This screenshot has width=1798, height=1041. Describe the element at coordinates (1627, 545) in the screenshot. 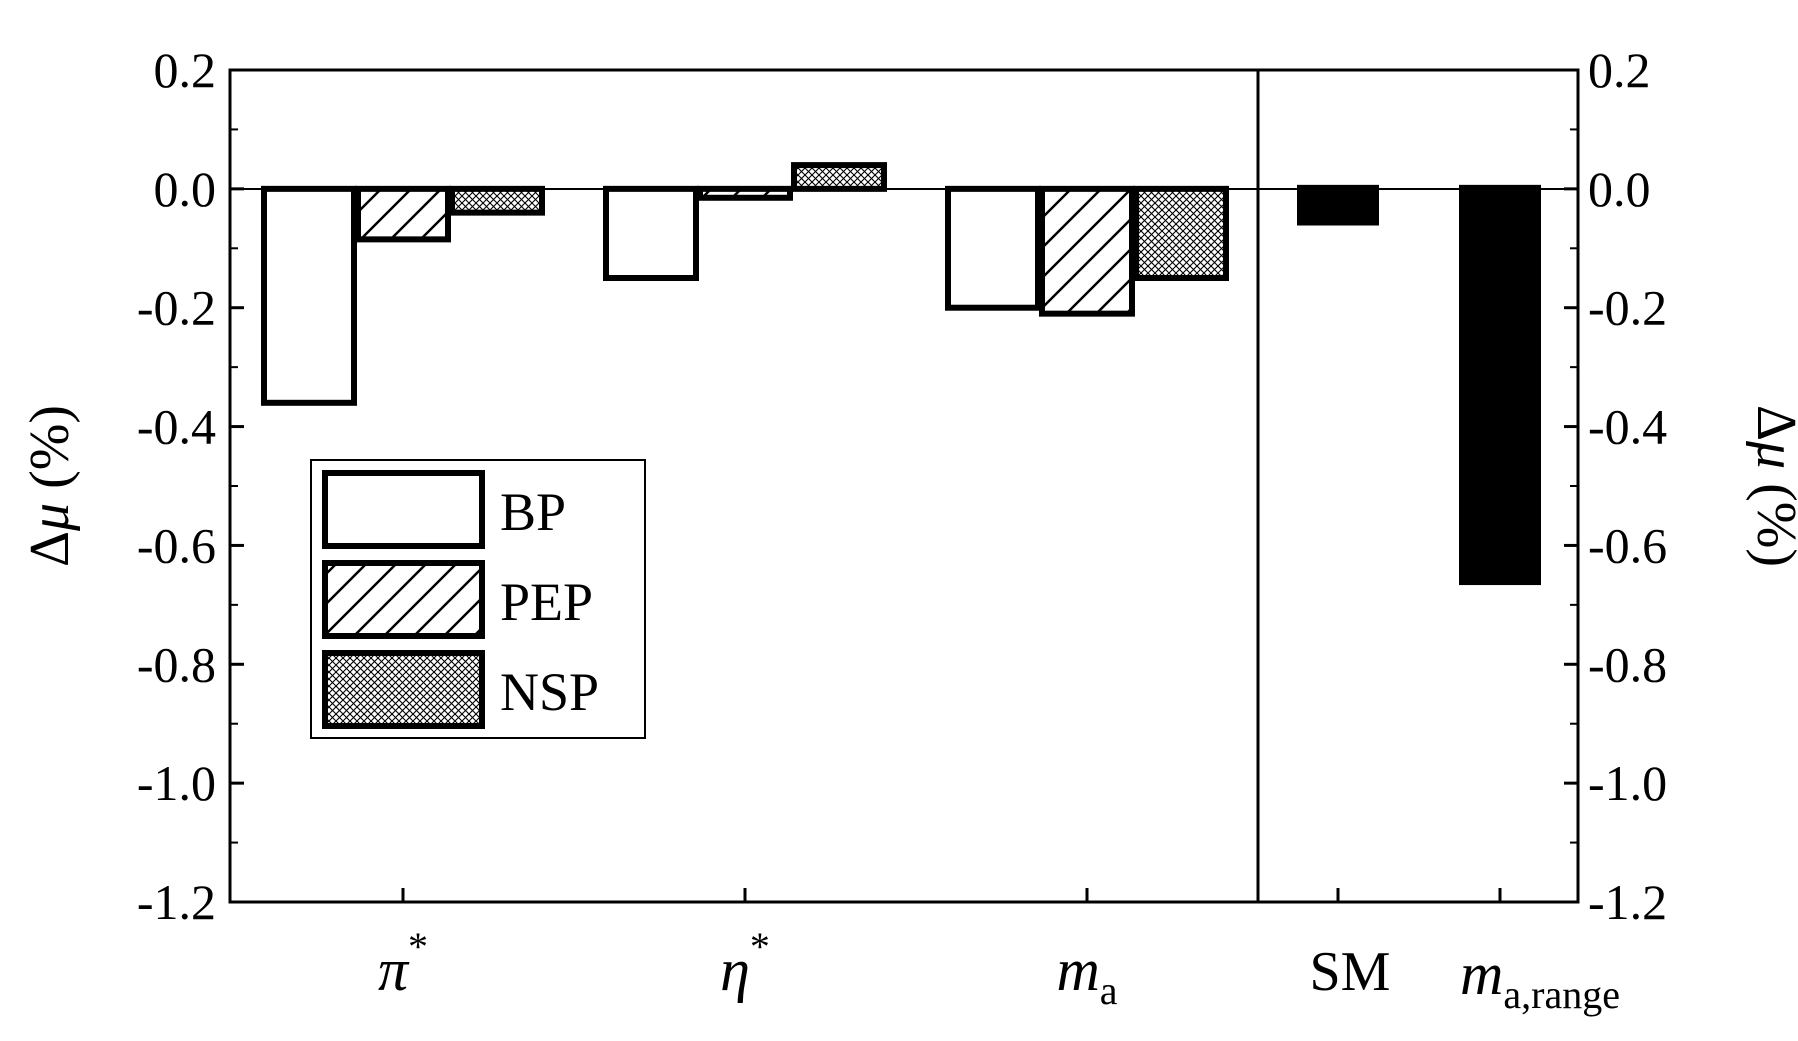

I see `y-tick-label-right: -0.6` at that location.